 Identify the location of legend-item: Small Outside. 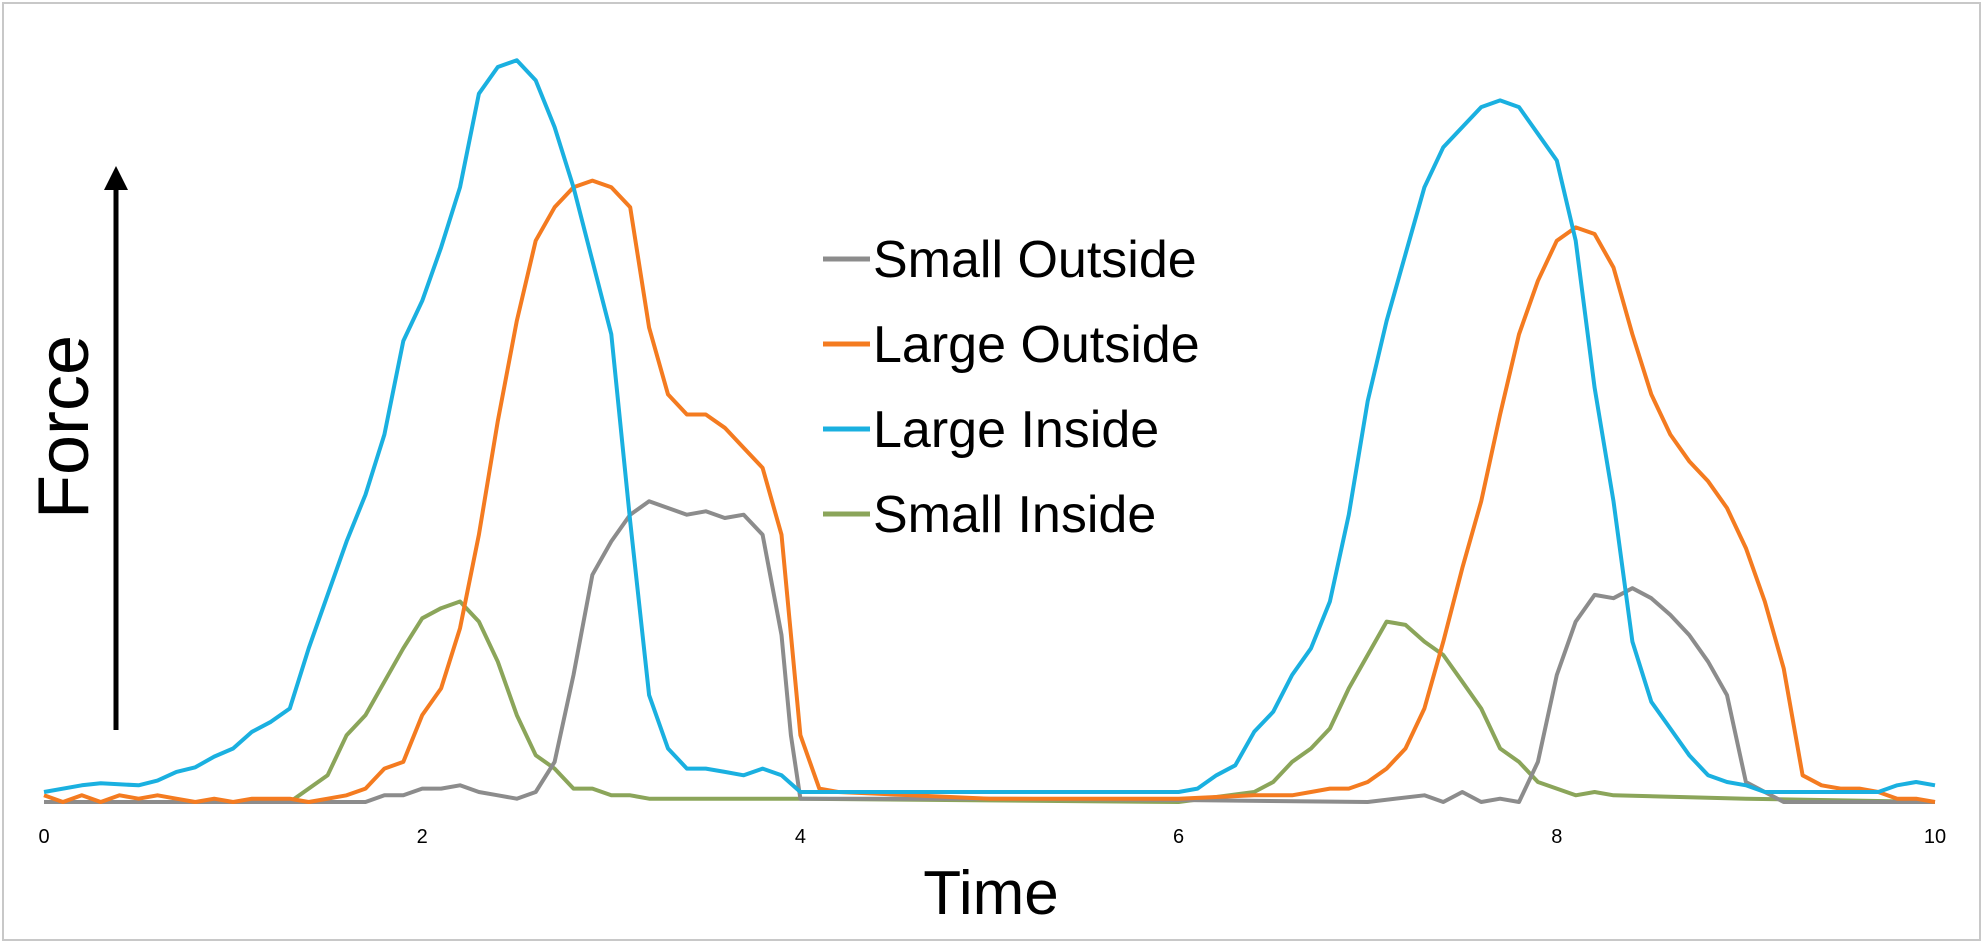
(1010, 260).